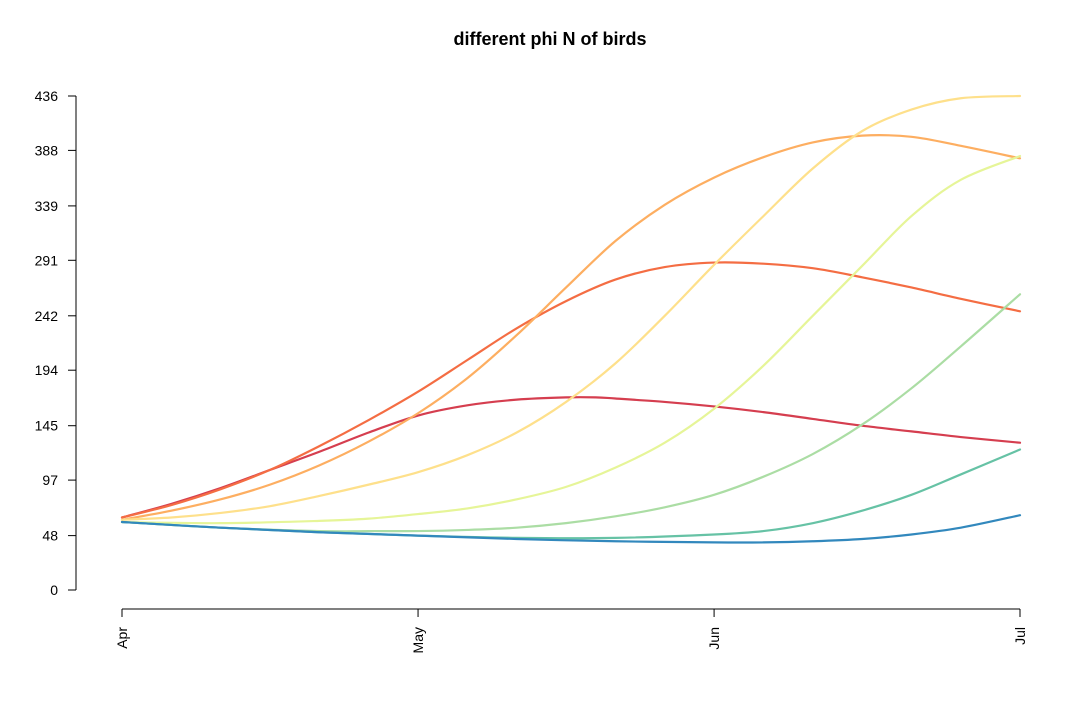 This screenshot has width=1080, height=706. Describe the element at coordinates (571, 631) in the screenshot. I see `x-axis-ticks: Apr May Jun Jul` at that location.